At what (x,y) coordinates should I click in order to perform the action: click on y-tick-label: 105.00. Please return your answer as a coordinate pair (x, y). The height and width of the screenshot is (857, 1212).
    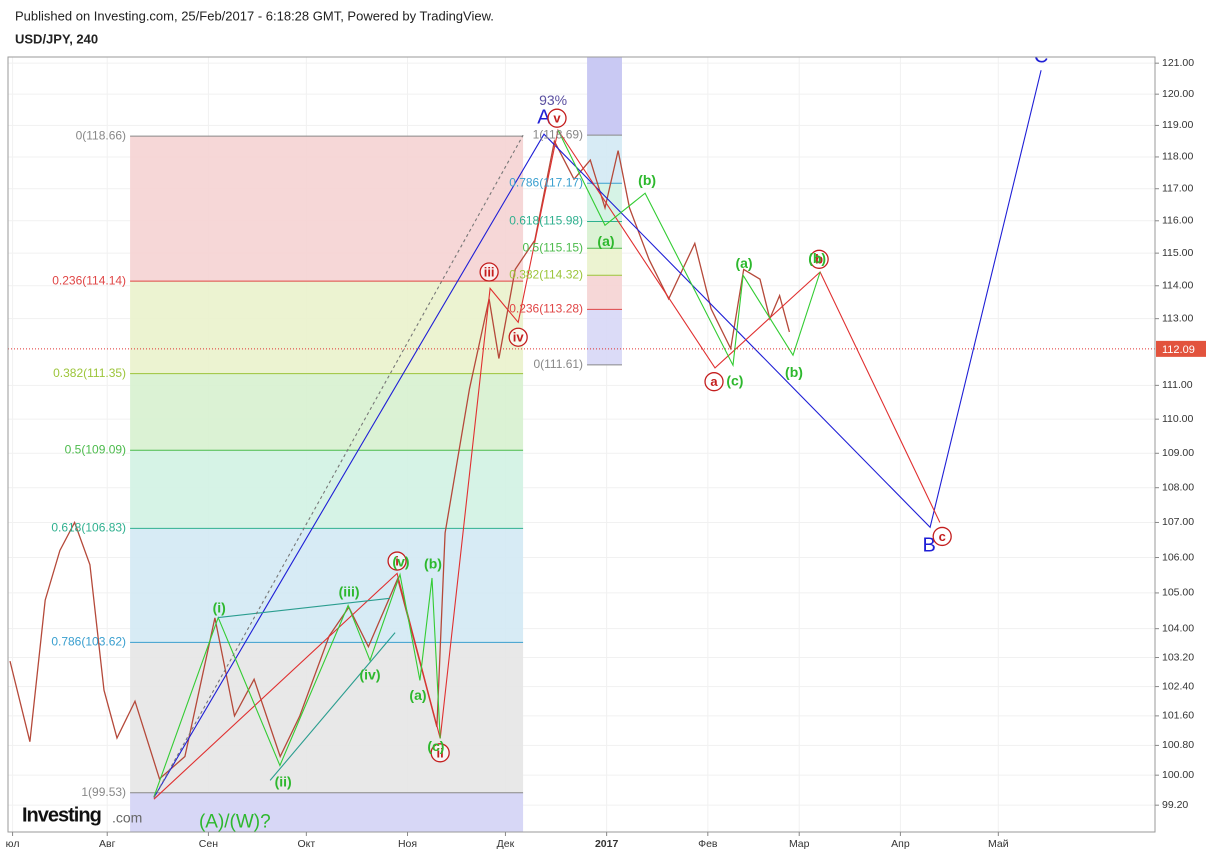
    Looking at the image, I should click on (1178, 593).